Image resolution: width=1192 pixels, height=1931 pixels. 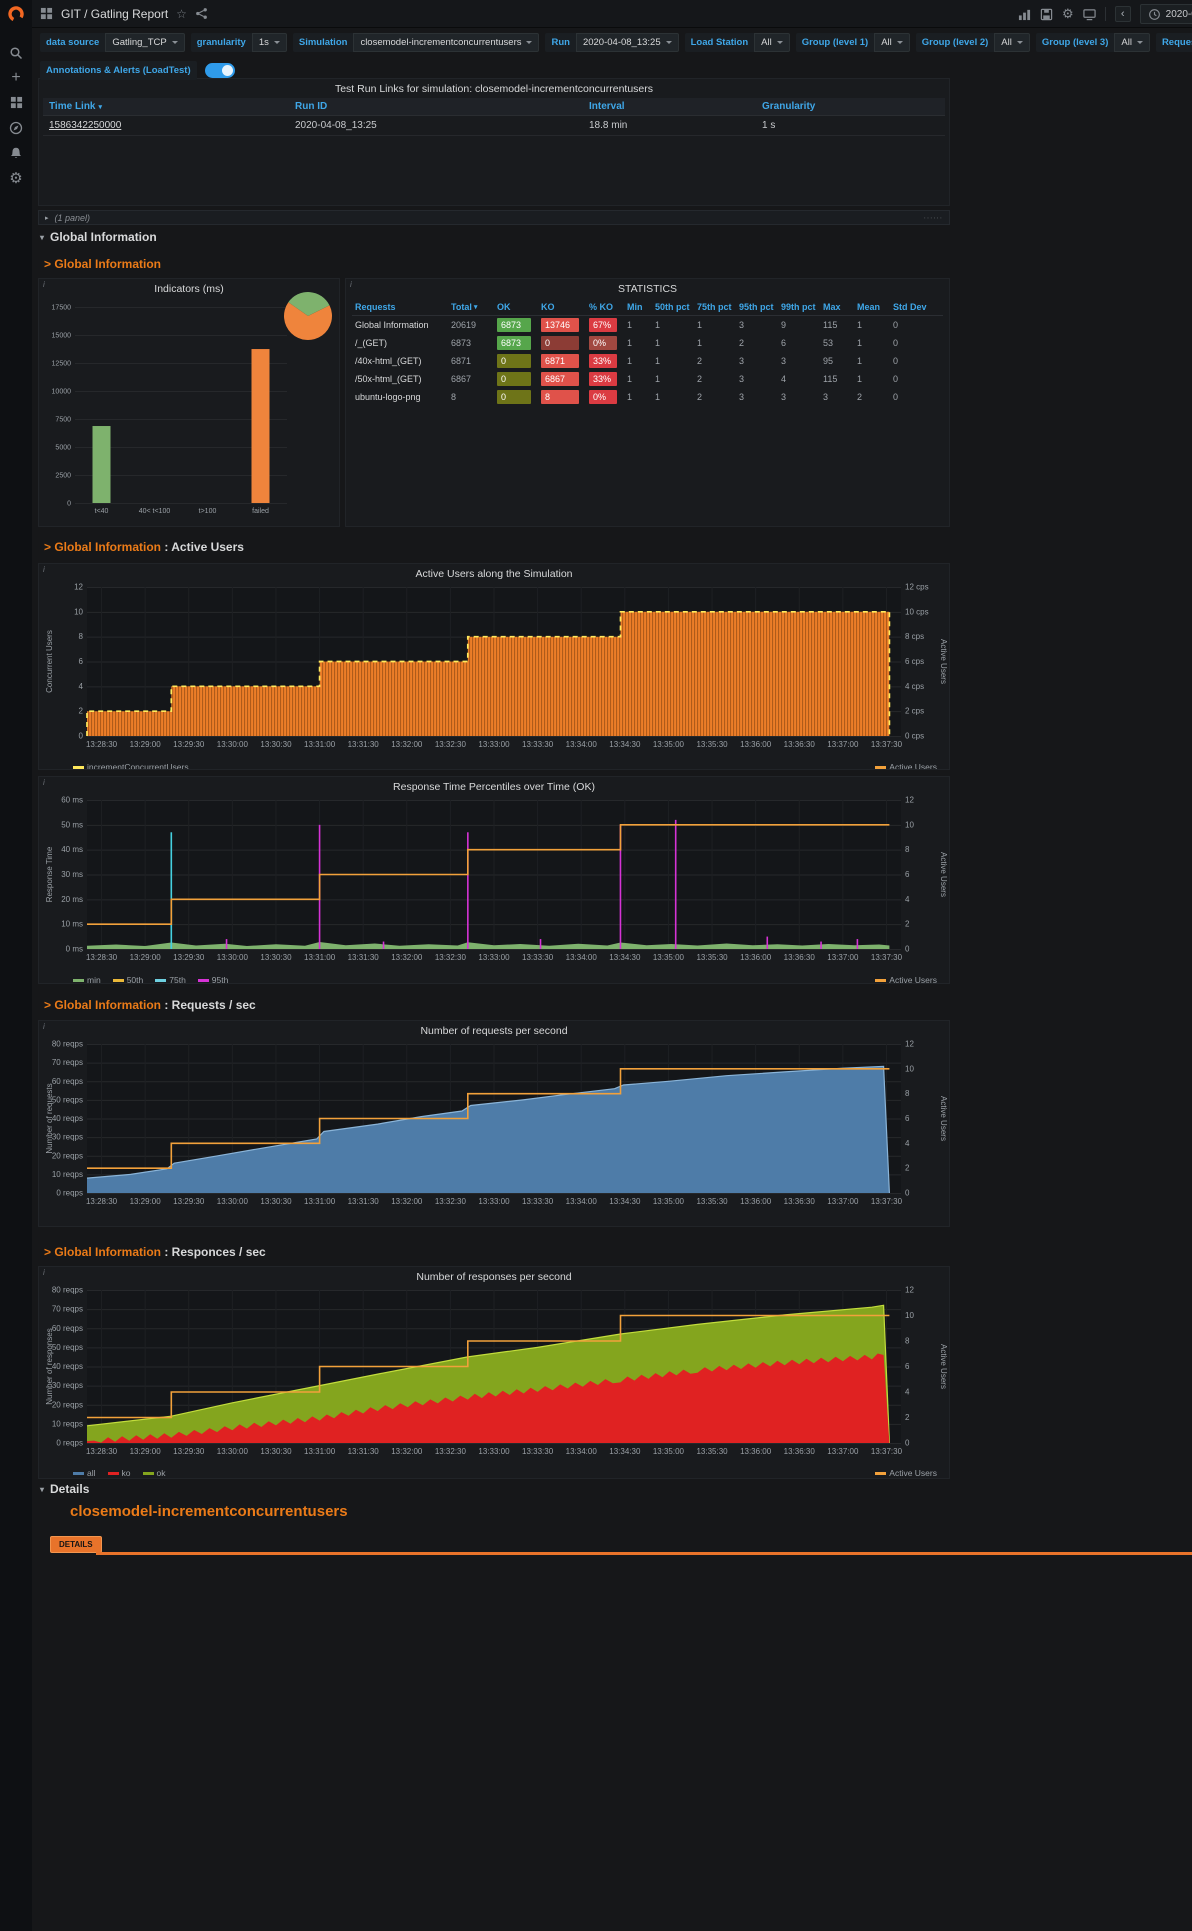 I want to click on legend-label: ko, so click(x=126, y=1473).